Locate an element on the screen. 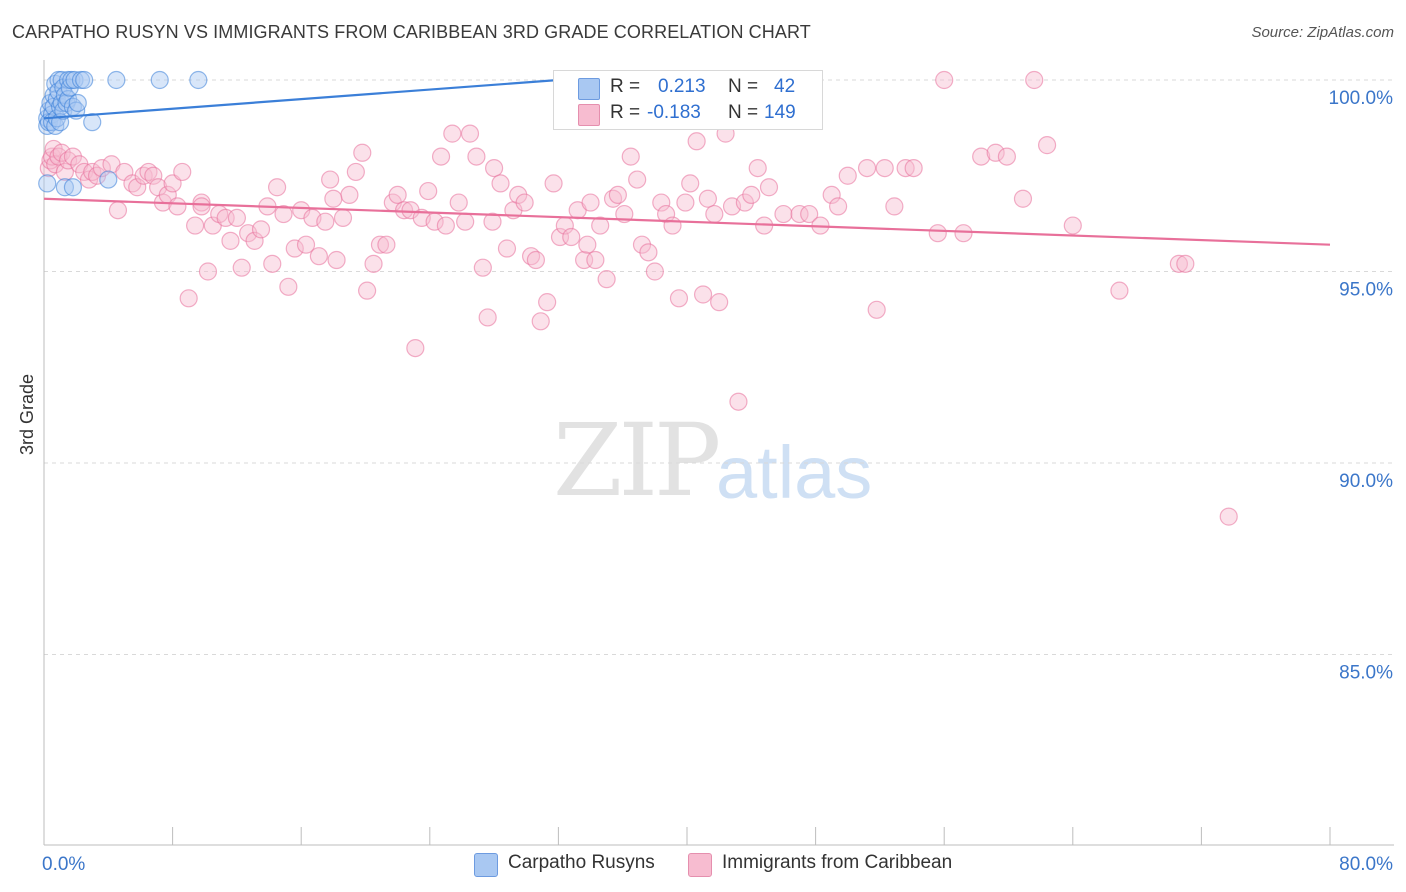 This screenshot has height=892, width=1406. bottom-legend-label: Immigrants from Caribbean is located at coordinates (837, 862).